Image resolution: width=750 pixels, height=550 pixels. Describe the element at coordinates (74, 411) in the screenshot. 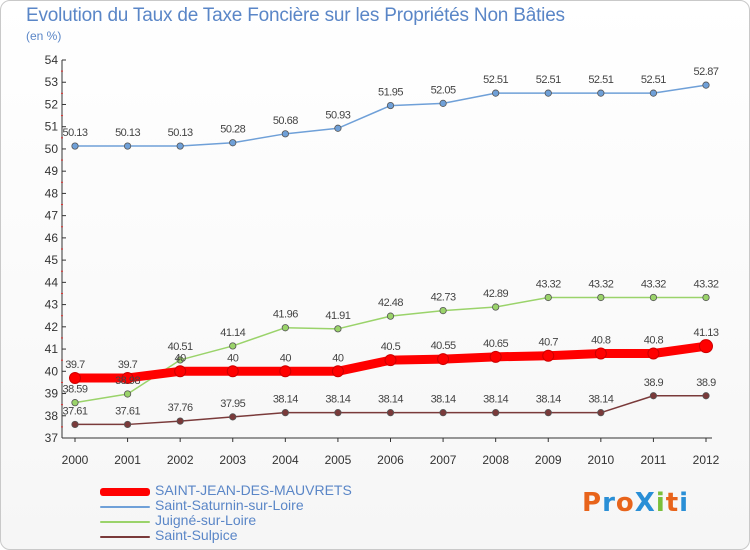

I see `data-label: 37.61` at that location.